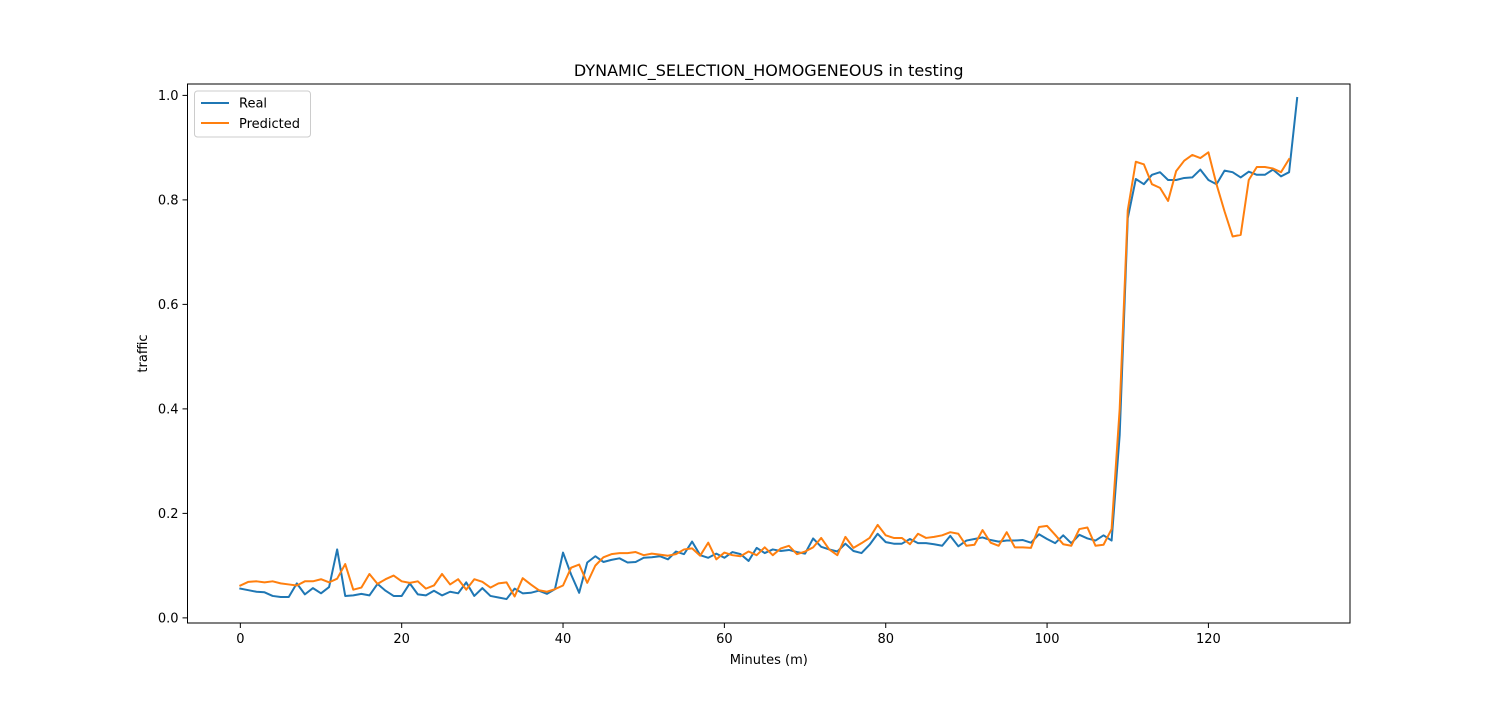 The width and height of the screenshot is (1500, 704). Describe the element at coordinates (168, 96) in the screenshot. I see `y-tick-label: 1.0` at that location.